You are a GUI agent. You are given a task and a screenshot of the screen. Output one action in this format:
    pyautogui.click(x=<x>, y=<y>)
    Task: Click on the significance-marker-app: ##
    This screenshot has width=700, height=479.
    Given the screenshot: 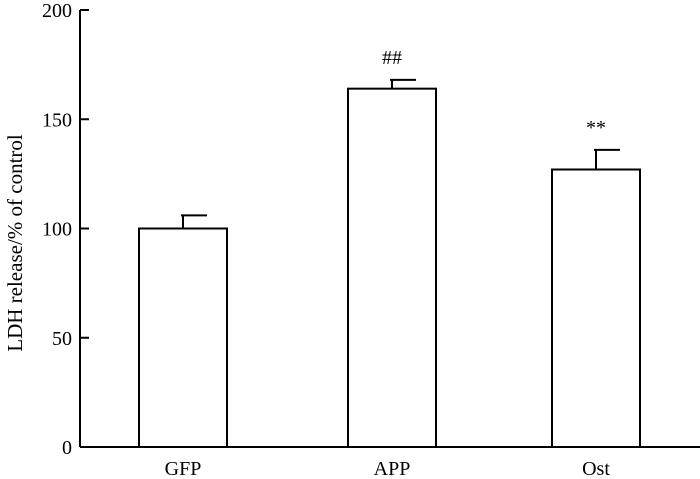 What is the action you would take?
    pyautogui.click(x=392, y=58)
    